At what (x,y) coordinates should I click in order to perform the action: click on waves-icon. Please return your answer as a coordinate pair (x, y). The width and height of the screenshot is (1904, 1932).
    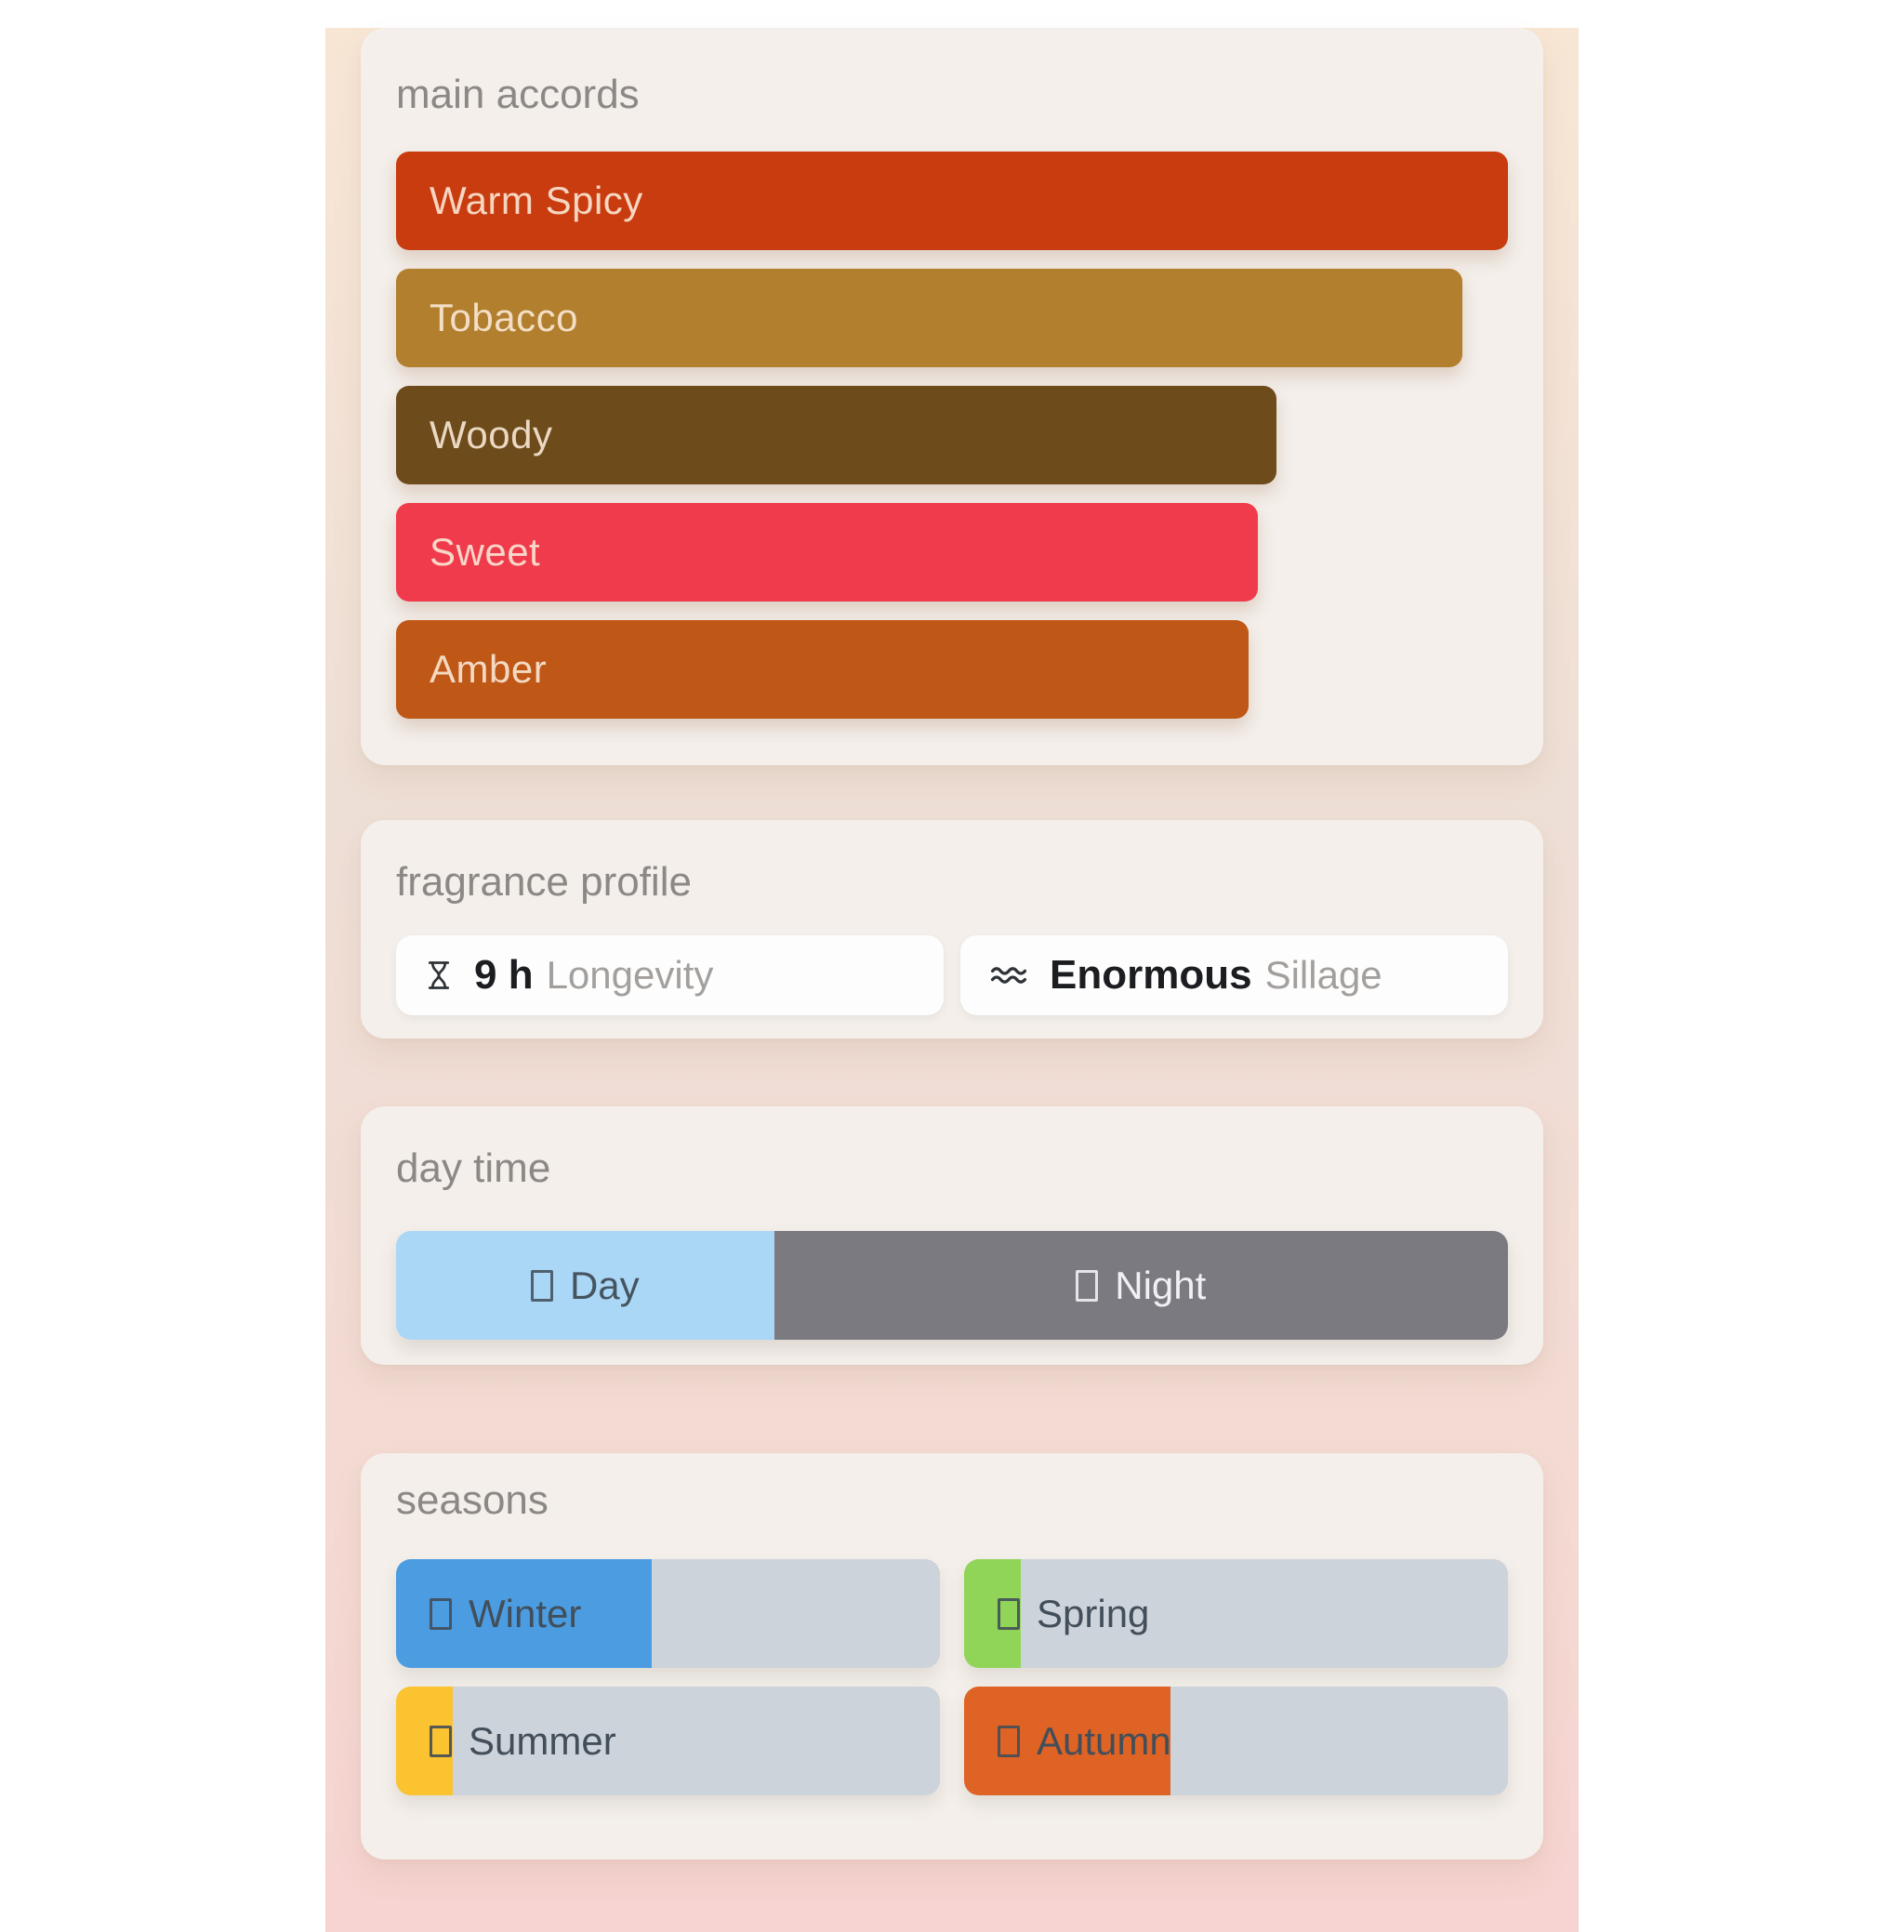
    Looking at the image, I should click on (1008, 976).